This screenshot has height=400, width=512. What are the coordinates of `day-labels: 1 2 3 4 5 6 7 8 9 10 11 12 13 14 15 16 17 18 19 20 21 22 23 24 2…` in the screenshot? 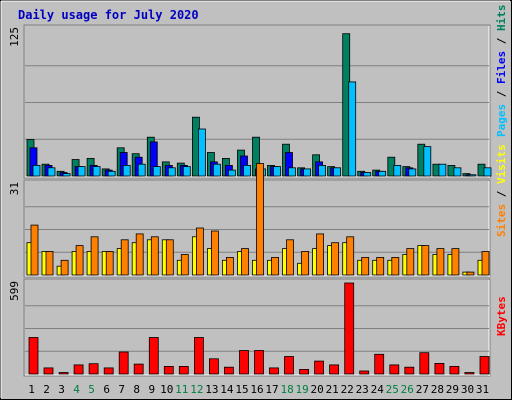 It's located at (258, 389).